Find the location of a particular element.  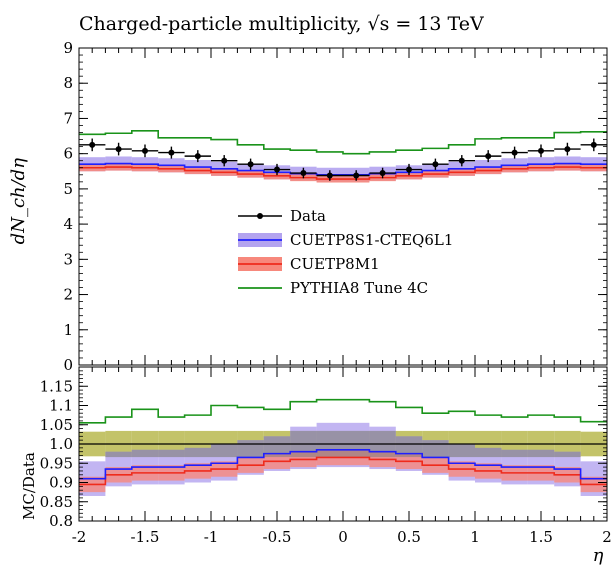

y-tick-label: 8 is located at coordinates (68, 83).